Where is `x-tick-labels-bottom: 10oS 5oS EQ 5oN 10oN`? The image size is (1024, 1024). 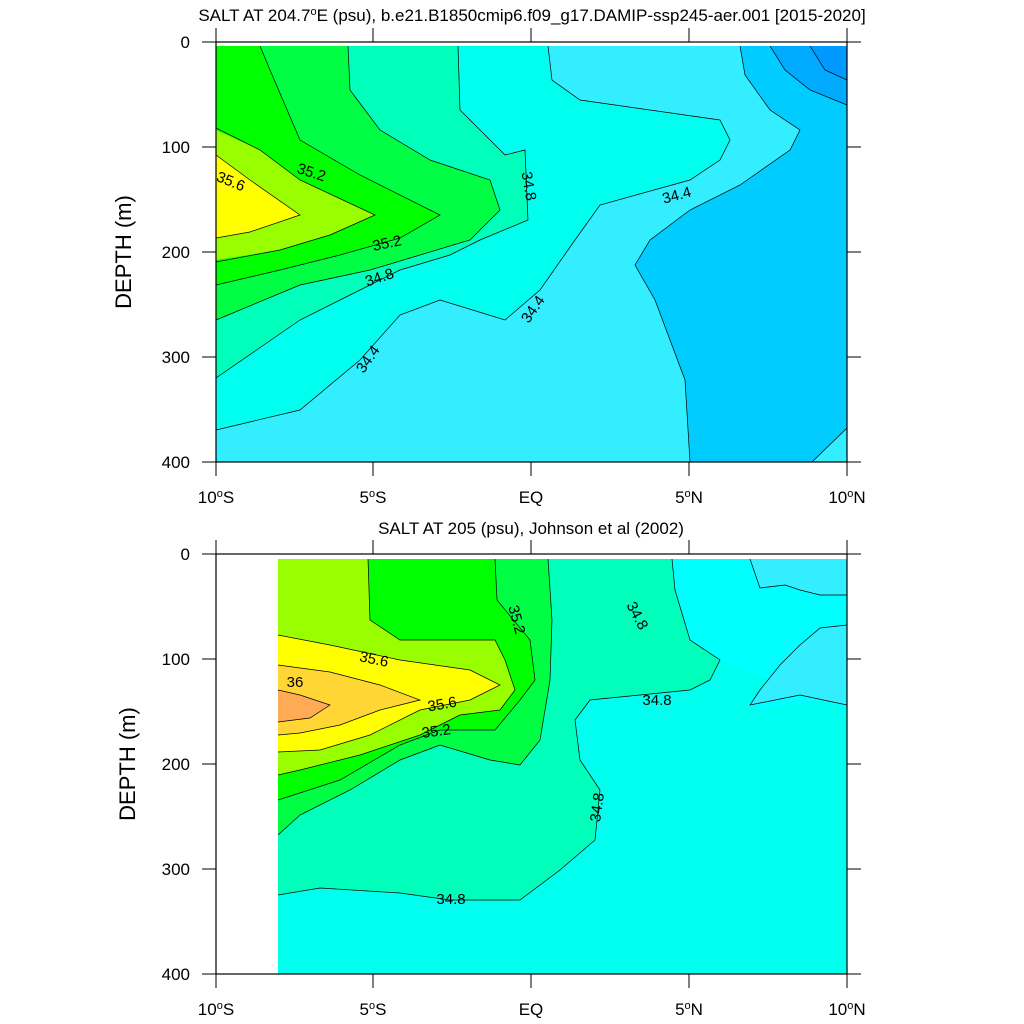
x-tick-labels-bottom: 10oS 5oS EQ 5oN 10oN is located at coordinates (532, 1009).